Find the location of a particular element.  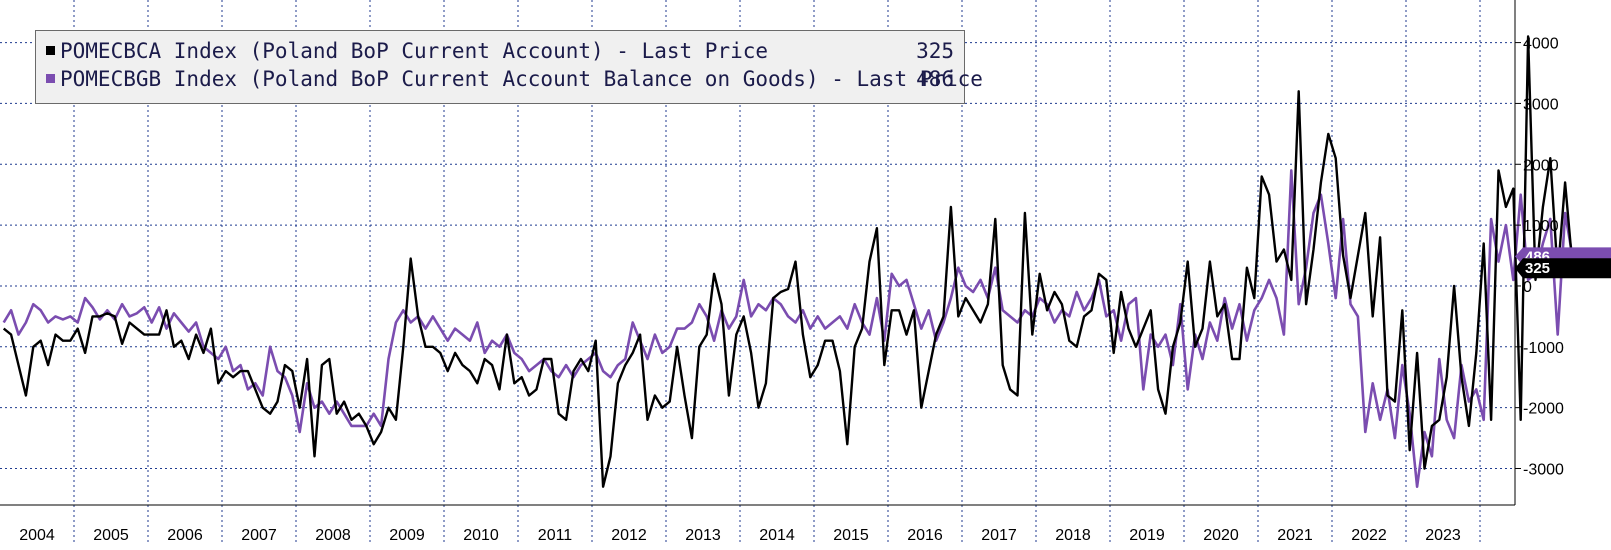

y-tick-label: 0 is located at coordinates (1527, 287).